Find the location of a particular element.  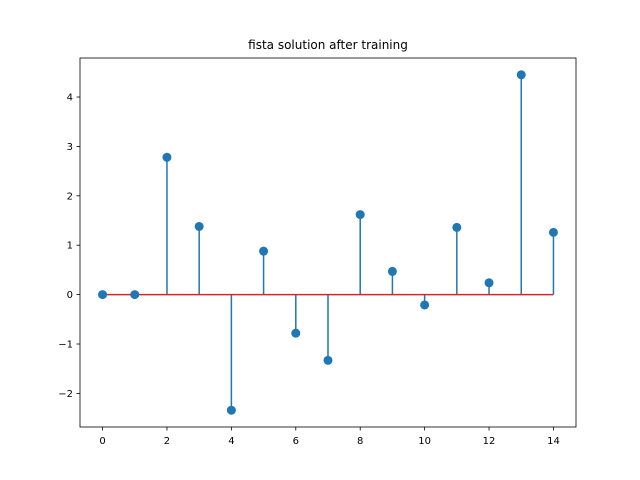

y-tick-label: 0 is located at coordinates (70, 295).